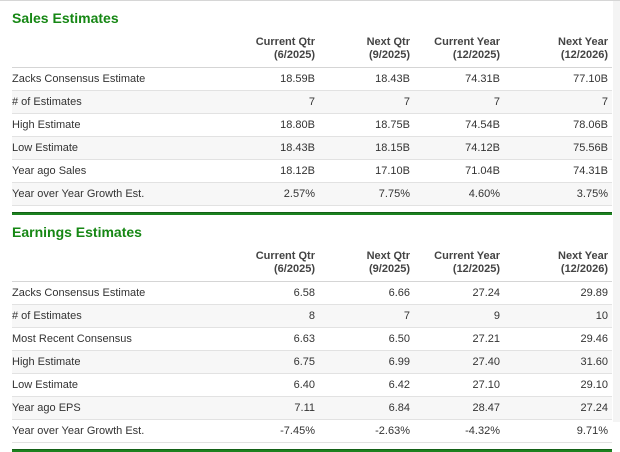  I want to click on cell-value: 74.54B, so click(459, 125).